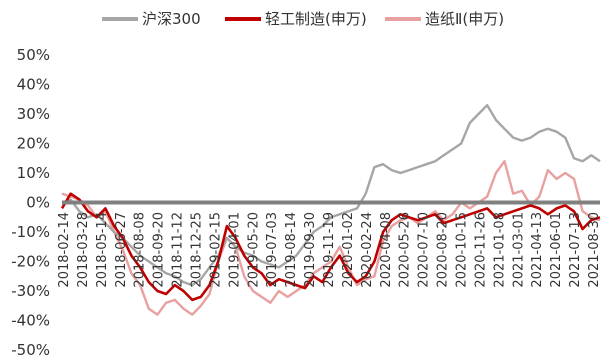 Image resolution: width=603 pixels, height=355 pixels. Describe the element at coordinates (424, 250) in the screenshot. I see `x-tick-label: 2020-07-10` at that location.